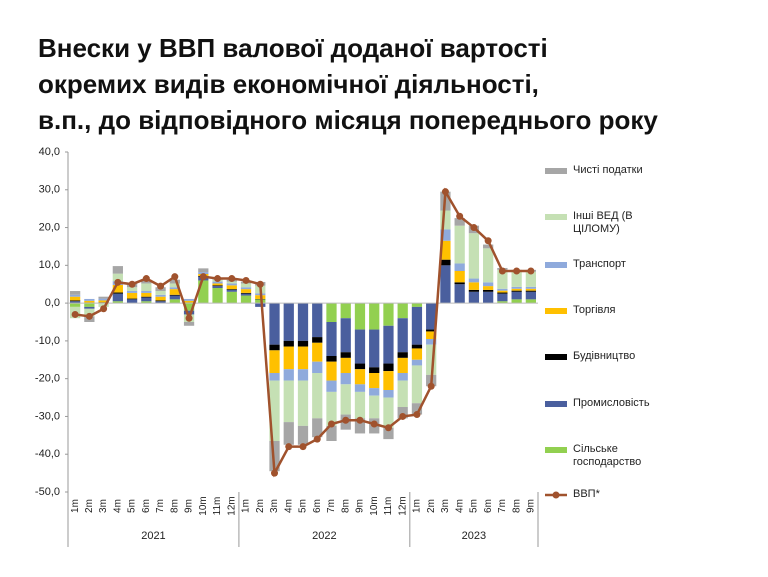 This screenshot has width=768, height=577. Describe the element at coordinates (49, 152) in the screenshot. I see `y-tick-label: 40,0` at that location.